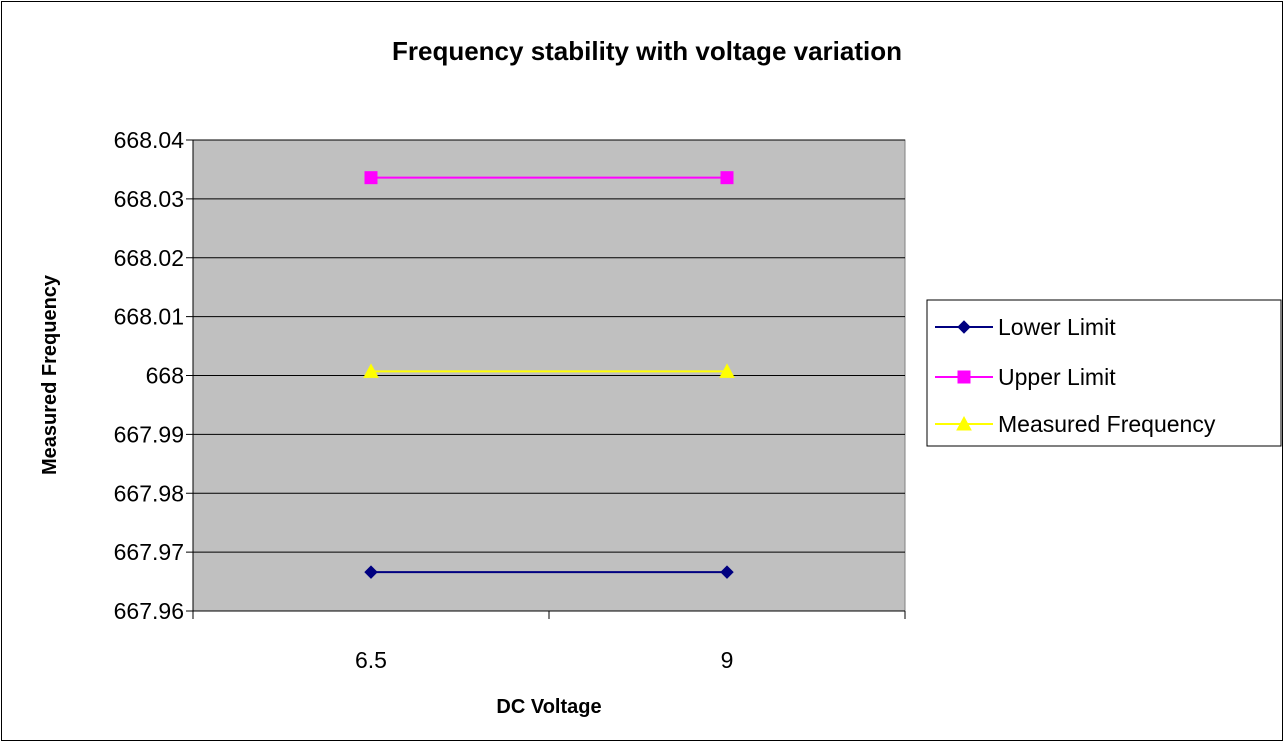 Image resolution: width=1286 pixels, height=745 pixels. I want to click on legend-label: Lower Limit, so click(1057, 327).